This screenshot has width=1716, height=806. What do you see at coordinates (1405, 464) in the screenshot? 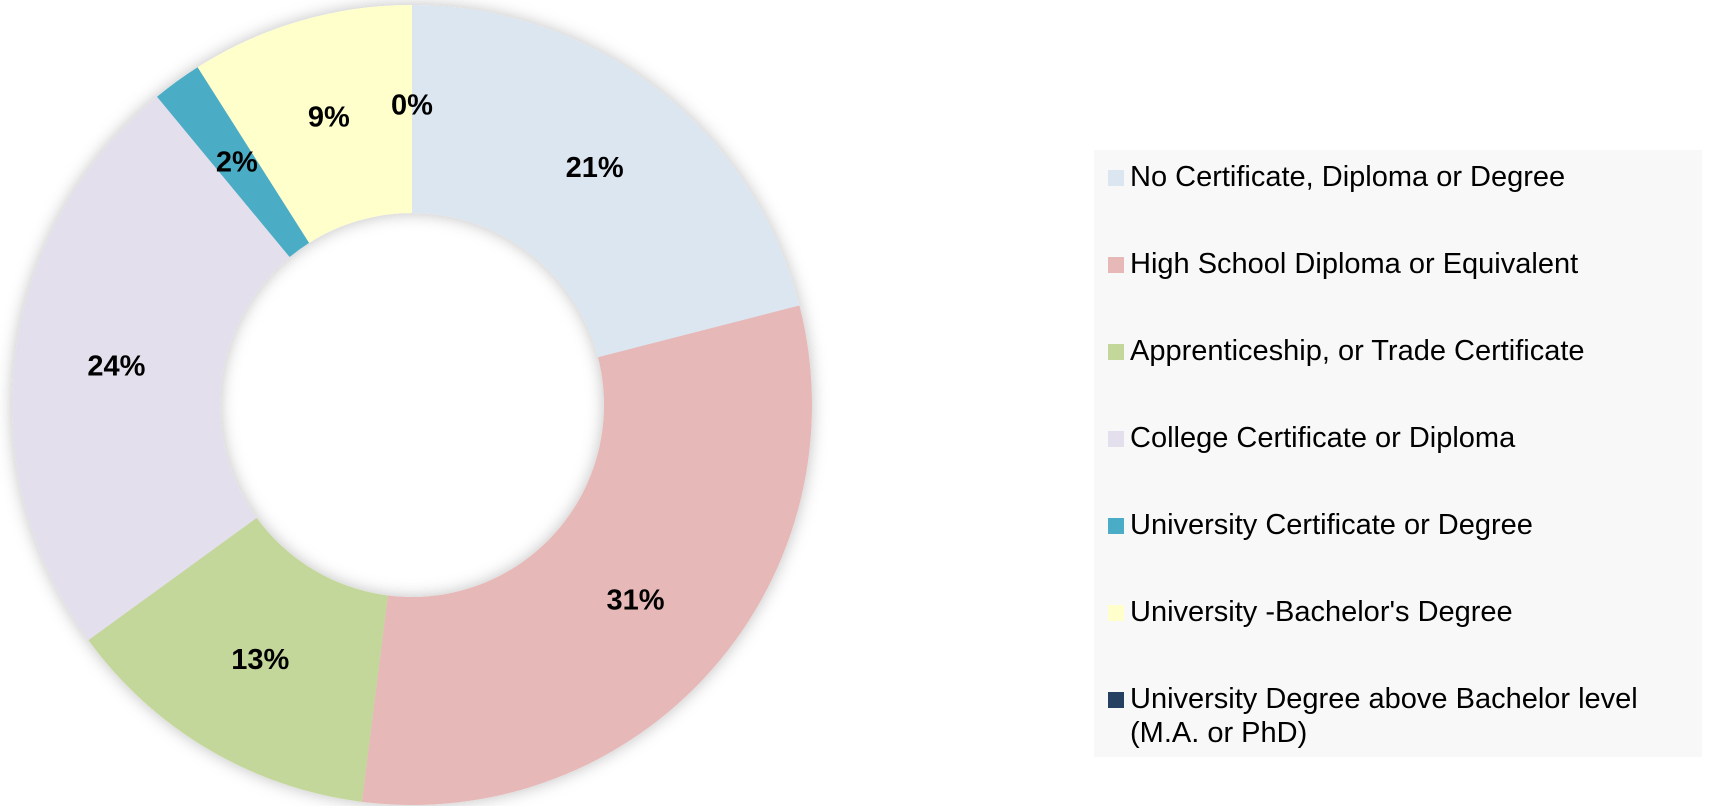
I see `legend-item: College Certificate or Diploma` at bounding box center [1405, 464].